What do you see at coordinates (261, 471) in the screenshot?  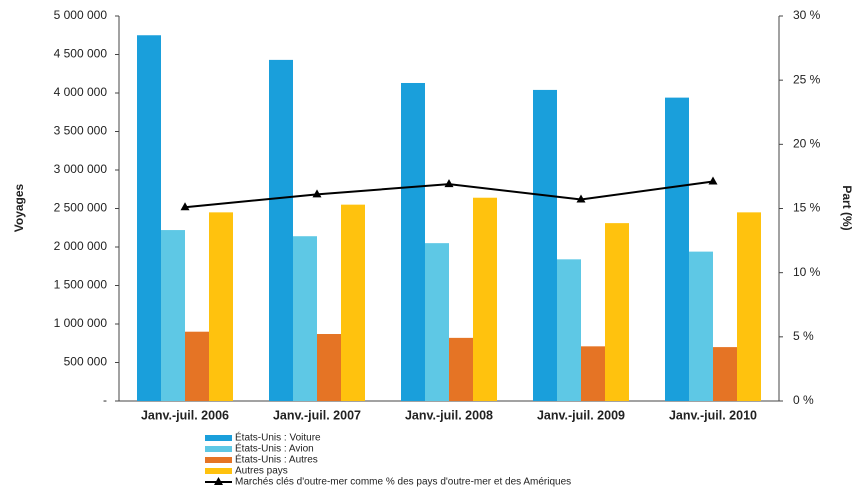 I see `legend-label: Autres pays` at bounding box center [261, 471].